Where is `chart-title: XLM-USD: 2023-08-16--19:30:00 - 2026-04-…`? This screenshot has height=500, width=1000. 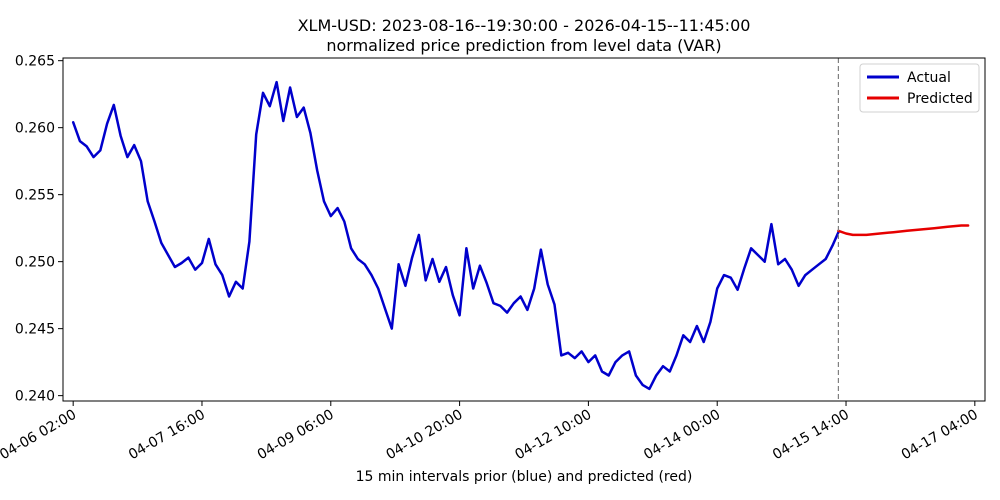
chart-title: XLM-USD: 2023-08-16--19:30:00 - 2026-04-… is located at coordinates (524, 25).